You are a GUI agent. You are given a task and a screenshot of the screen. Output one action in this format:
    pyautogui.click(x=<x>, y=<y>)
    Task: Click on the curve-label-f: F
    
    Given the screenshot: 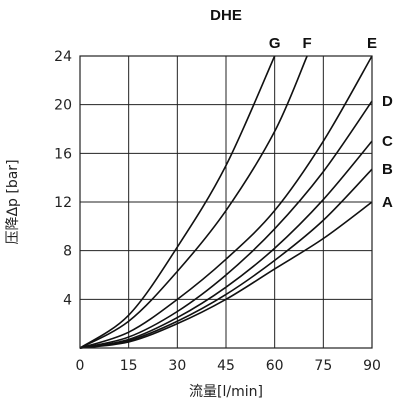 What is the action you would take?
    pyautogui.click(x=307, y=43)
    